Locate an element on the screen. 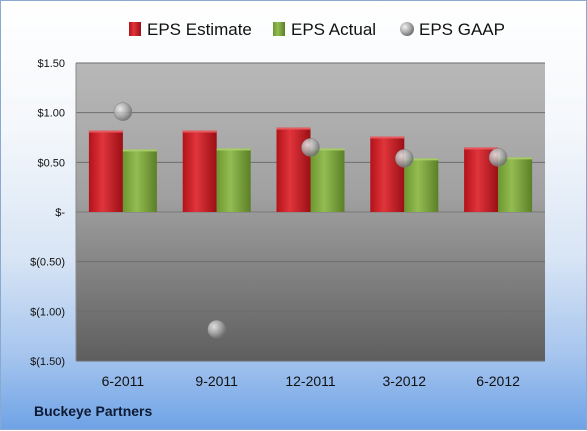 This screenshot has width=587, height=431. y-tick-label: $1.00 is located at coordinates (51, 114).